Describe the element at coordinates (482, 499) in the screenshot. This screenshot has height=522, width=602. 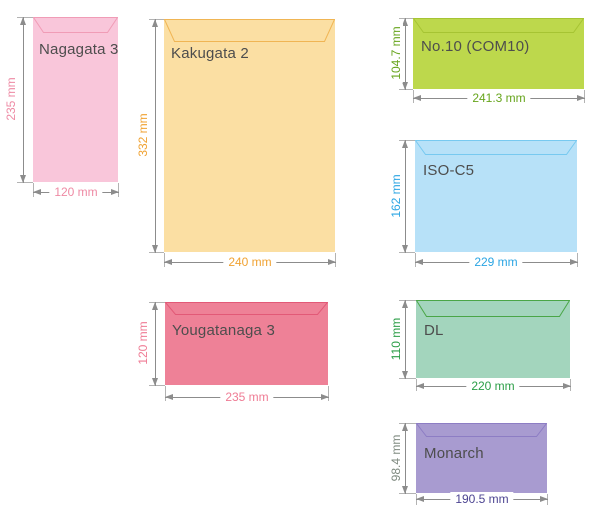
I see `width-dimension-label: 190.5 mm` at that location.